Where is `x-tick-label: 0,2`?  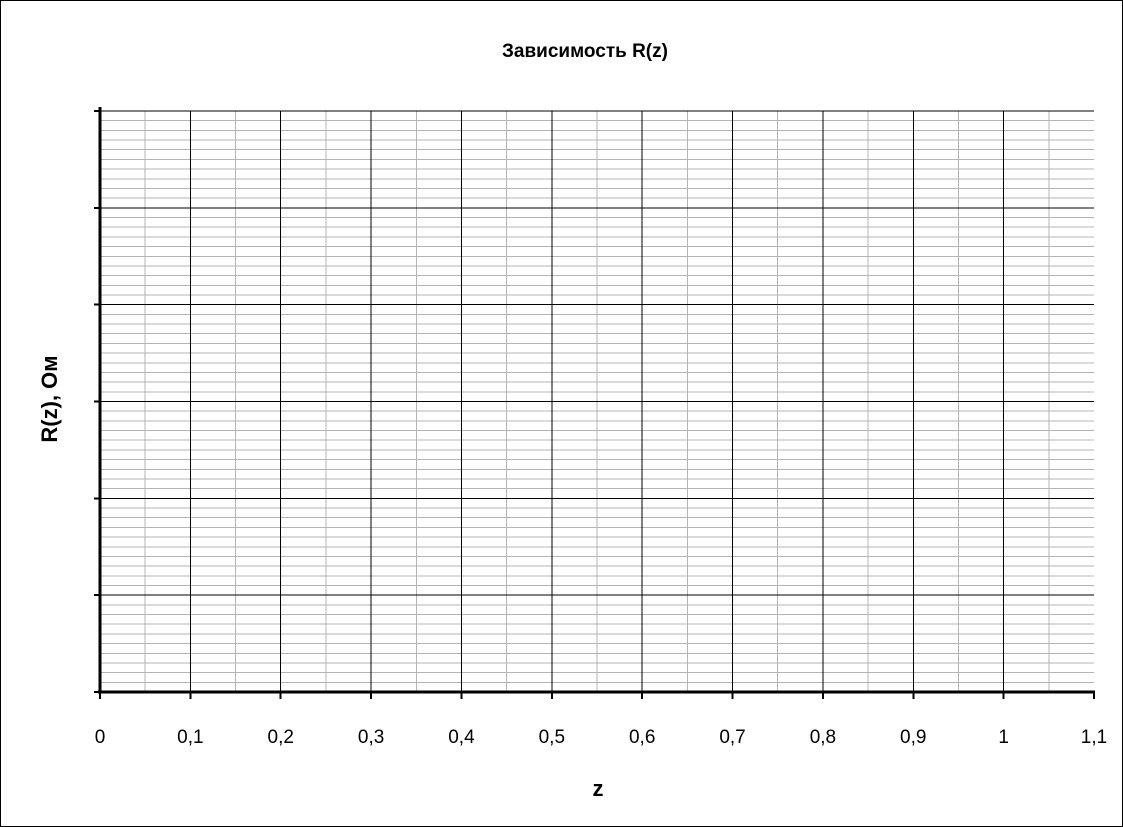
x-tick-label: 0,2 is located at coordinates (281, 737).